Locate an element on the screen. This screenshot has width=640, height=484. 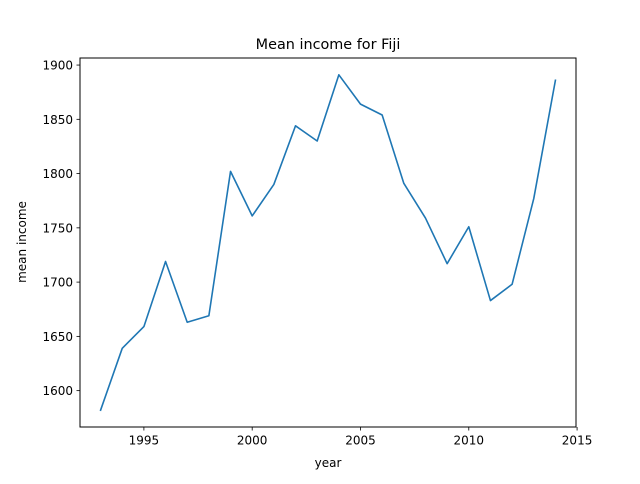
x-tick-label: 2010 is located at coordinates (469, 441).